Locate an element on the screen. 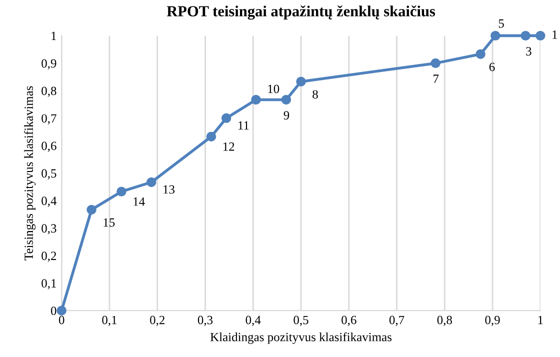  x-tick-label: 0,6 is located at coordinates (349, 321).